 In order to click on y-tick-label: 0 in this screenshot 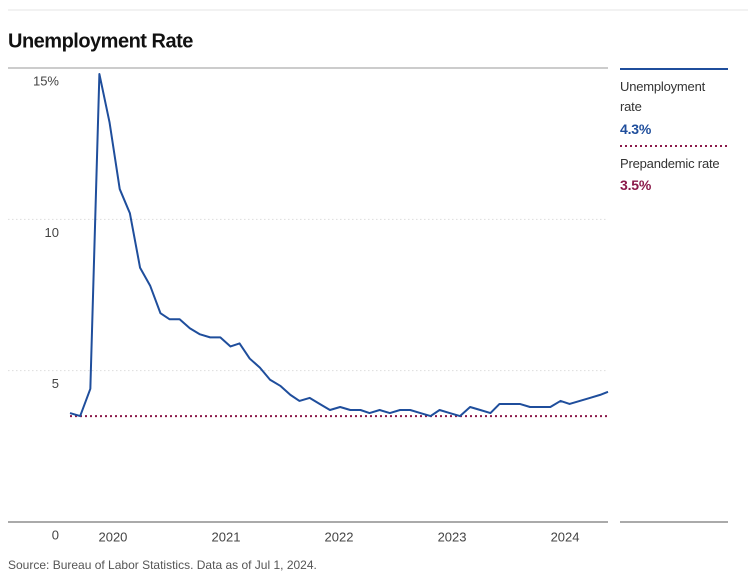, I will do `click(55, 534)`.